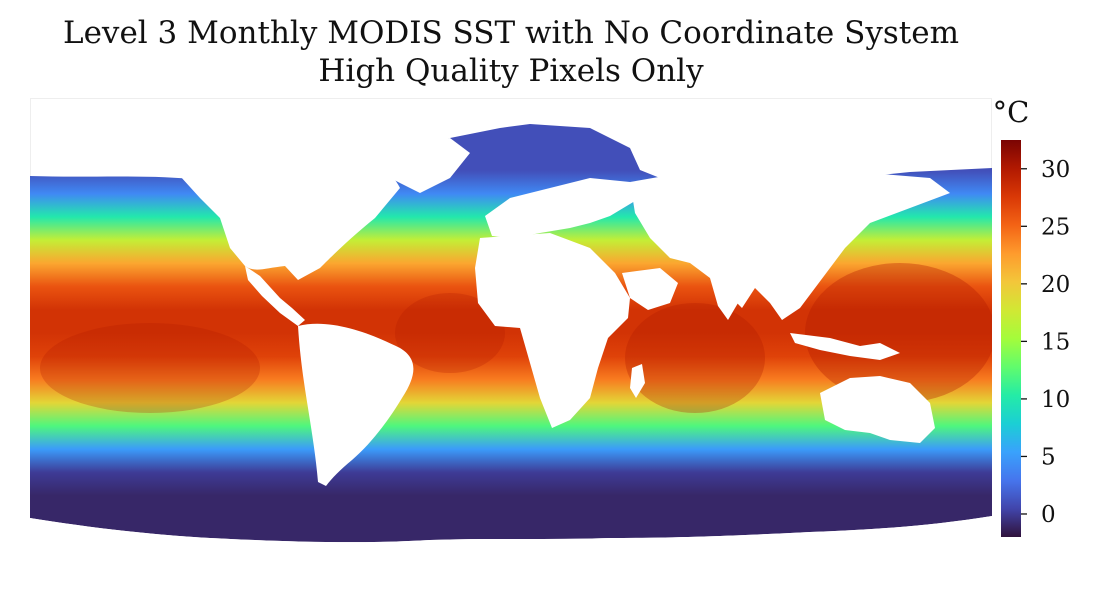 This screenshot has height=609, width=1096. Describe the element at coordinates (1011, 338) in the screenshot. I see `colorbar-gradient` at that location.